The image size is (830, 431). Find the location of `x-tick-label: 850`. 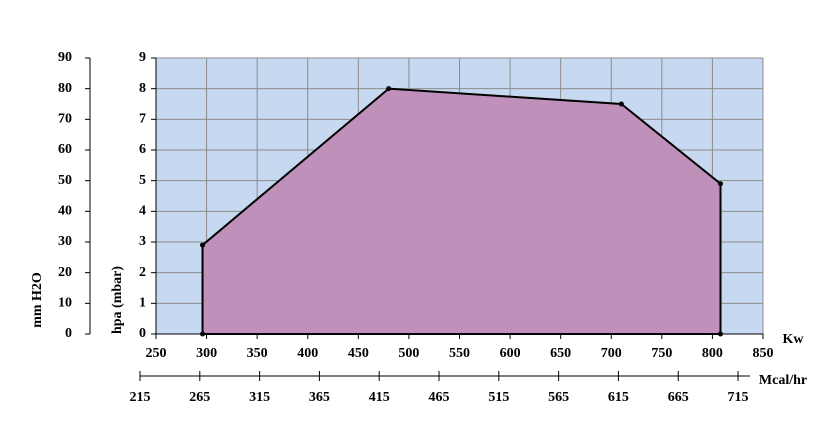

x-tick-label: 850 is located at coordinates (763, 353).